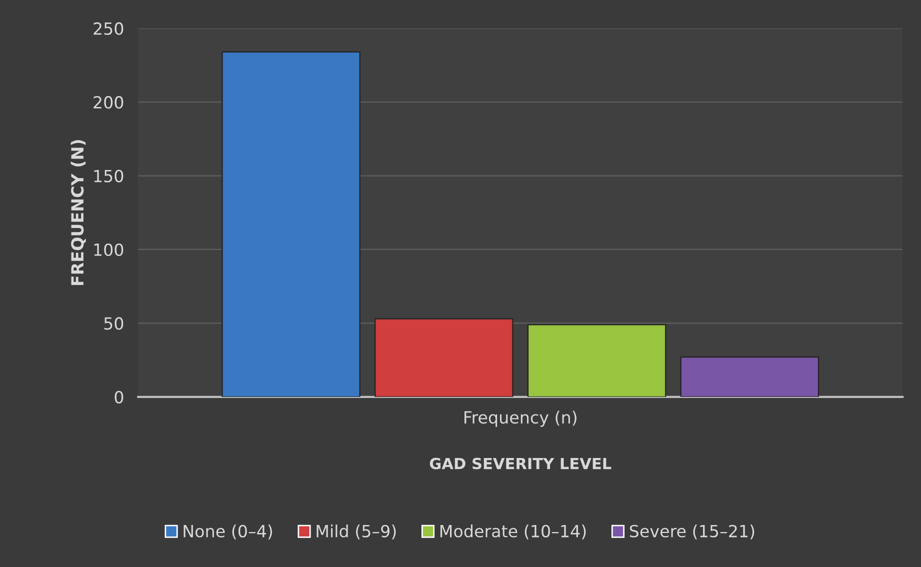 Image resolution: width=921 pixels, height=567 pixels. I want to click on y-tick-label: 0, so click(119, 397).